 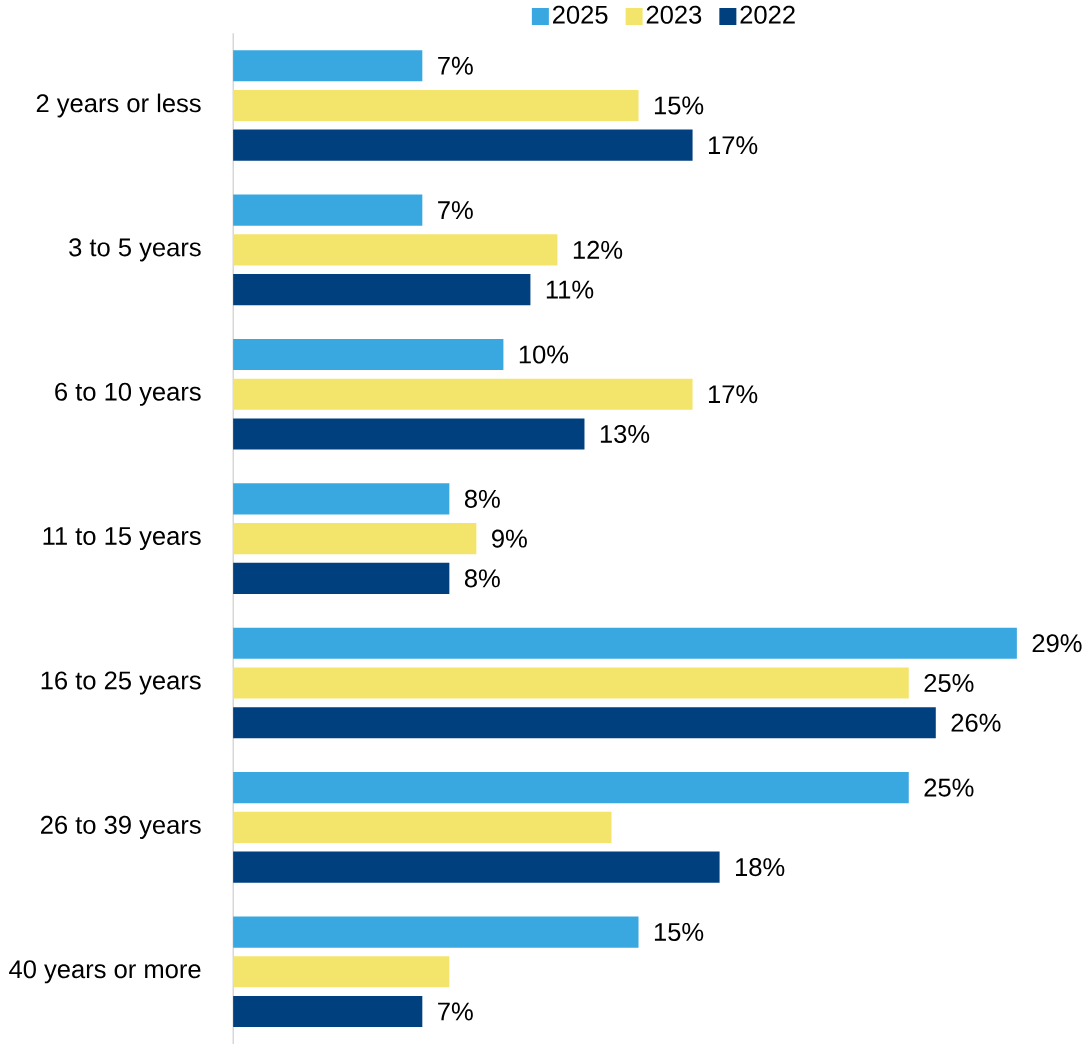 What do you see at coordinates (118, 105) in the screenshot?
I see `y-tick-label: 2 years or less` at bounding box center [118, 105].